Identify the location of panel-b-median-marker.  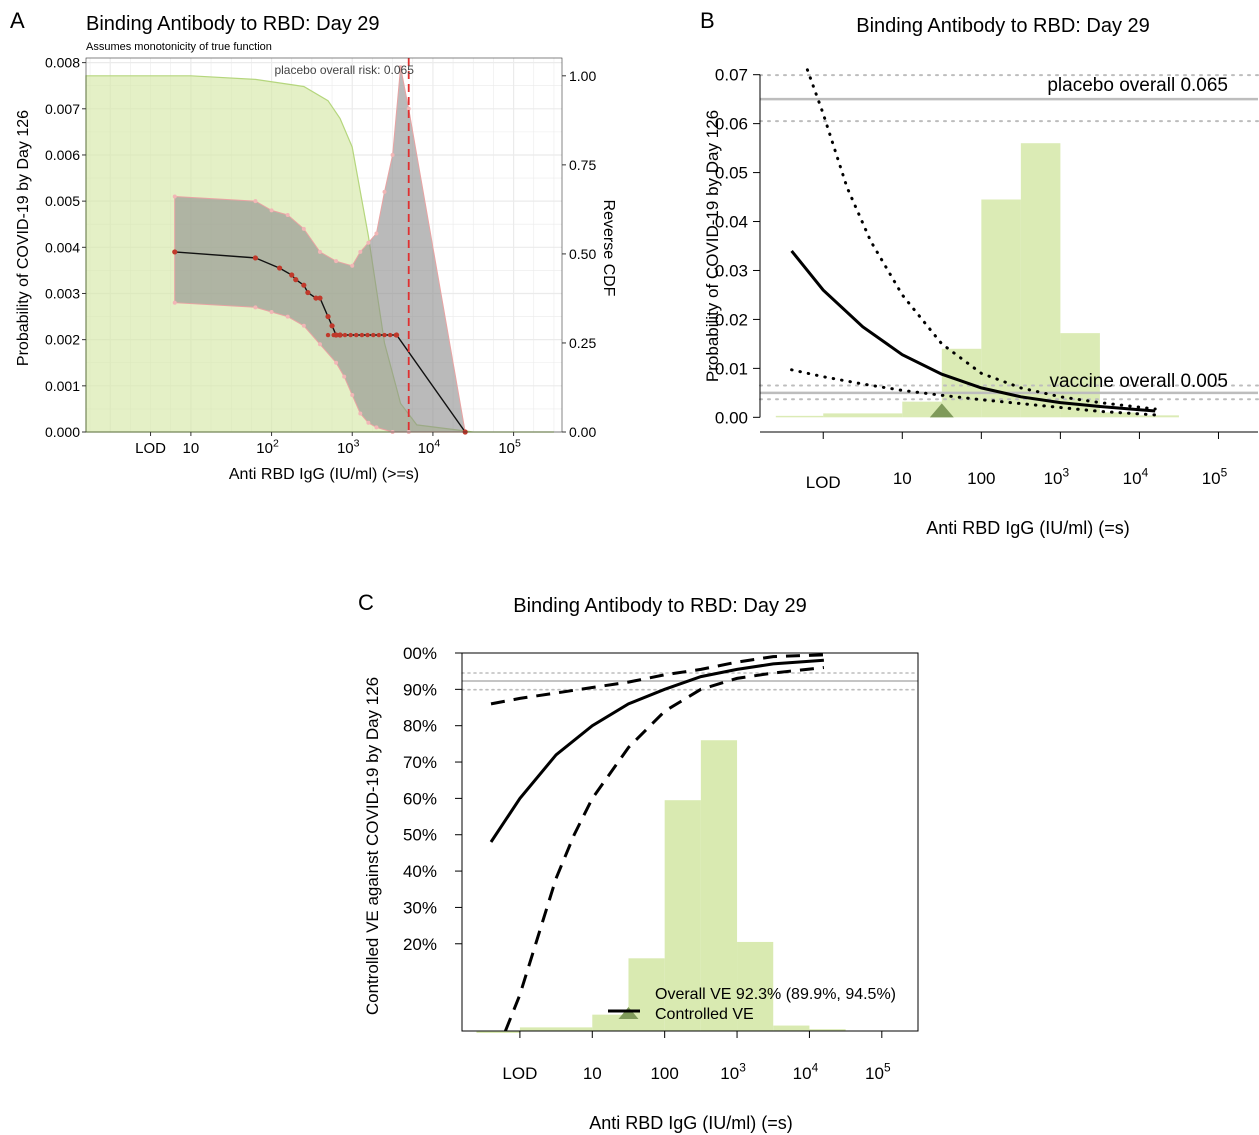
(941, 410).